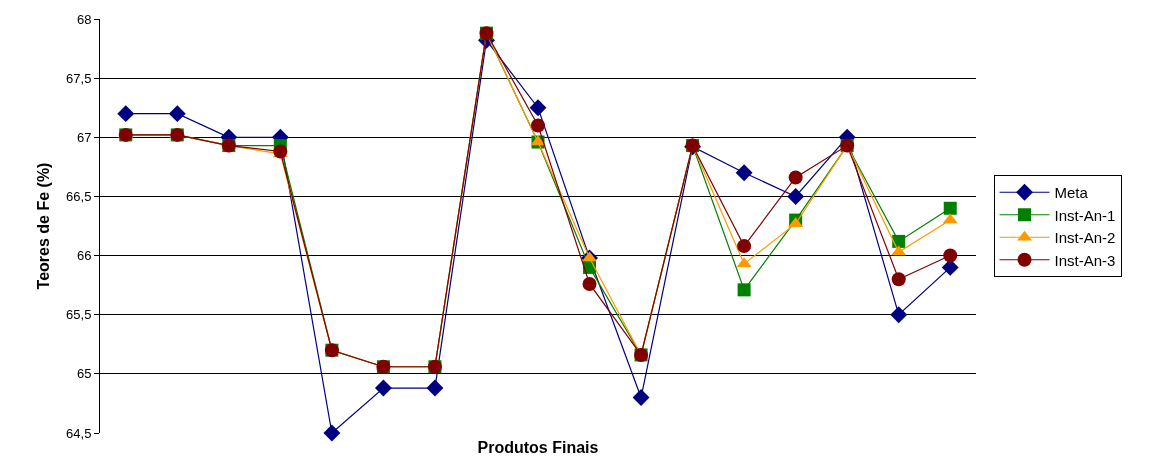 This screenshot has width=1169, height=473. I want to click on legend-label: Inst-An-3, so click(1085, 260).